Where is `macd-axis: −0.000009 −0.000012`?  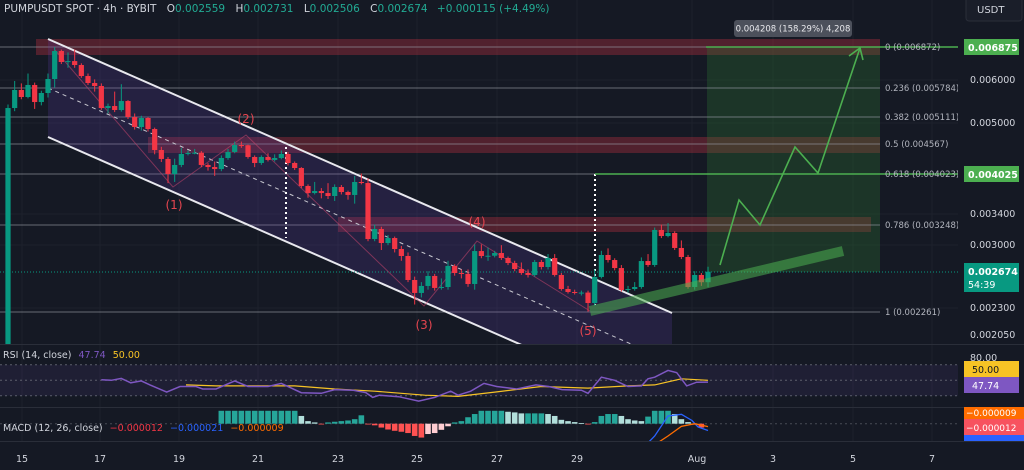
macd-axis: −0.000009 −0.000012 is located at coordinates (994, 424).